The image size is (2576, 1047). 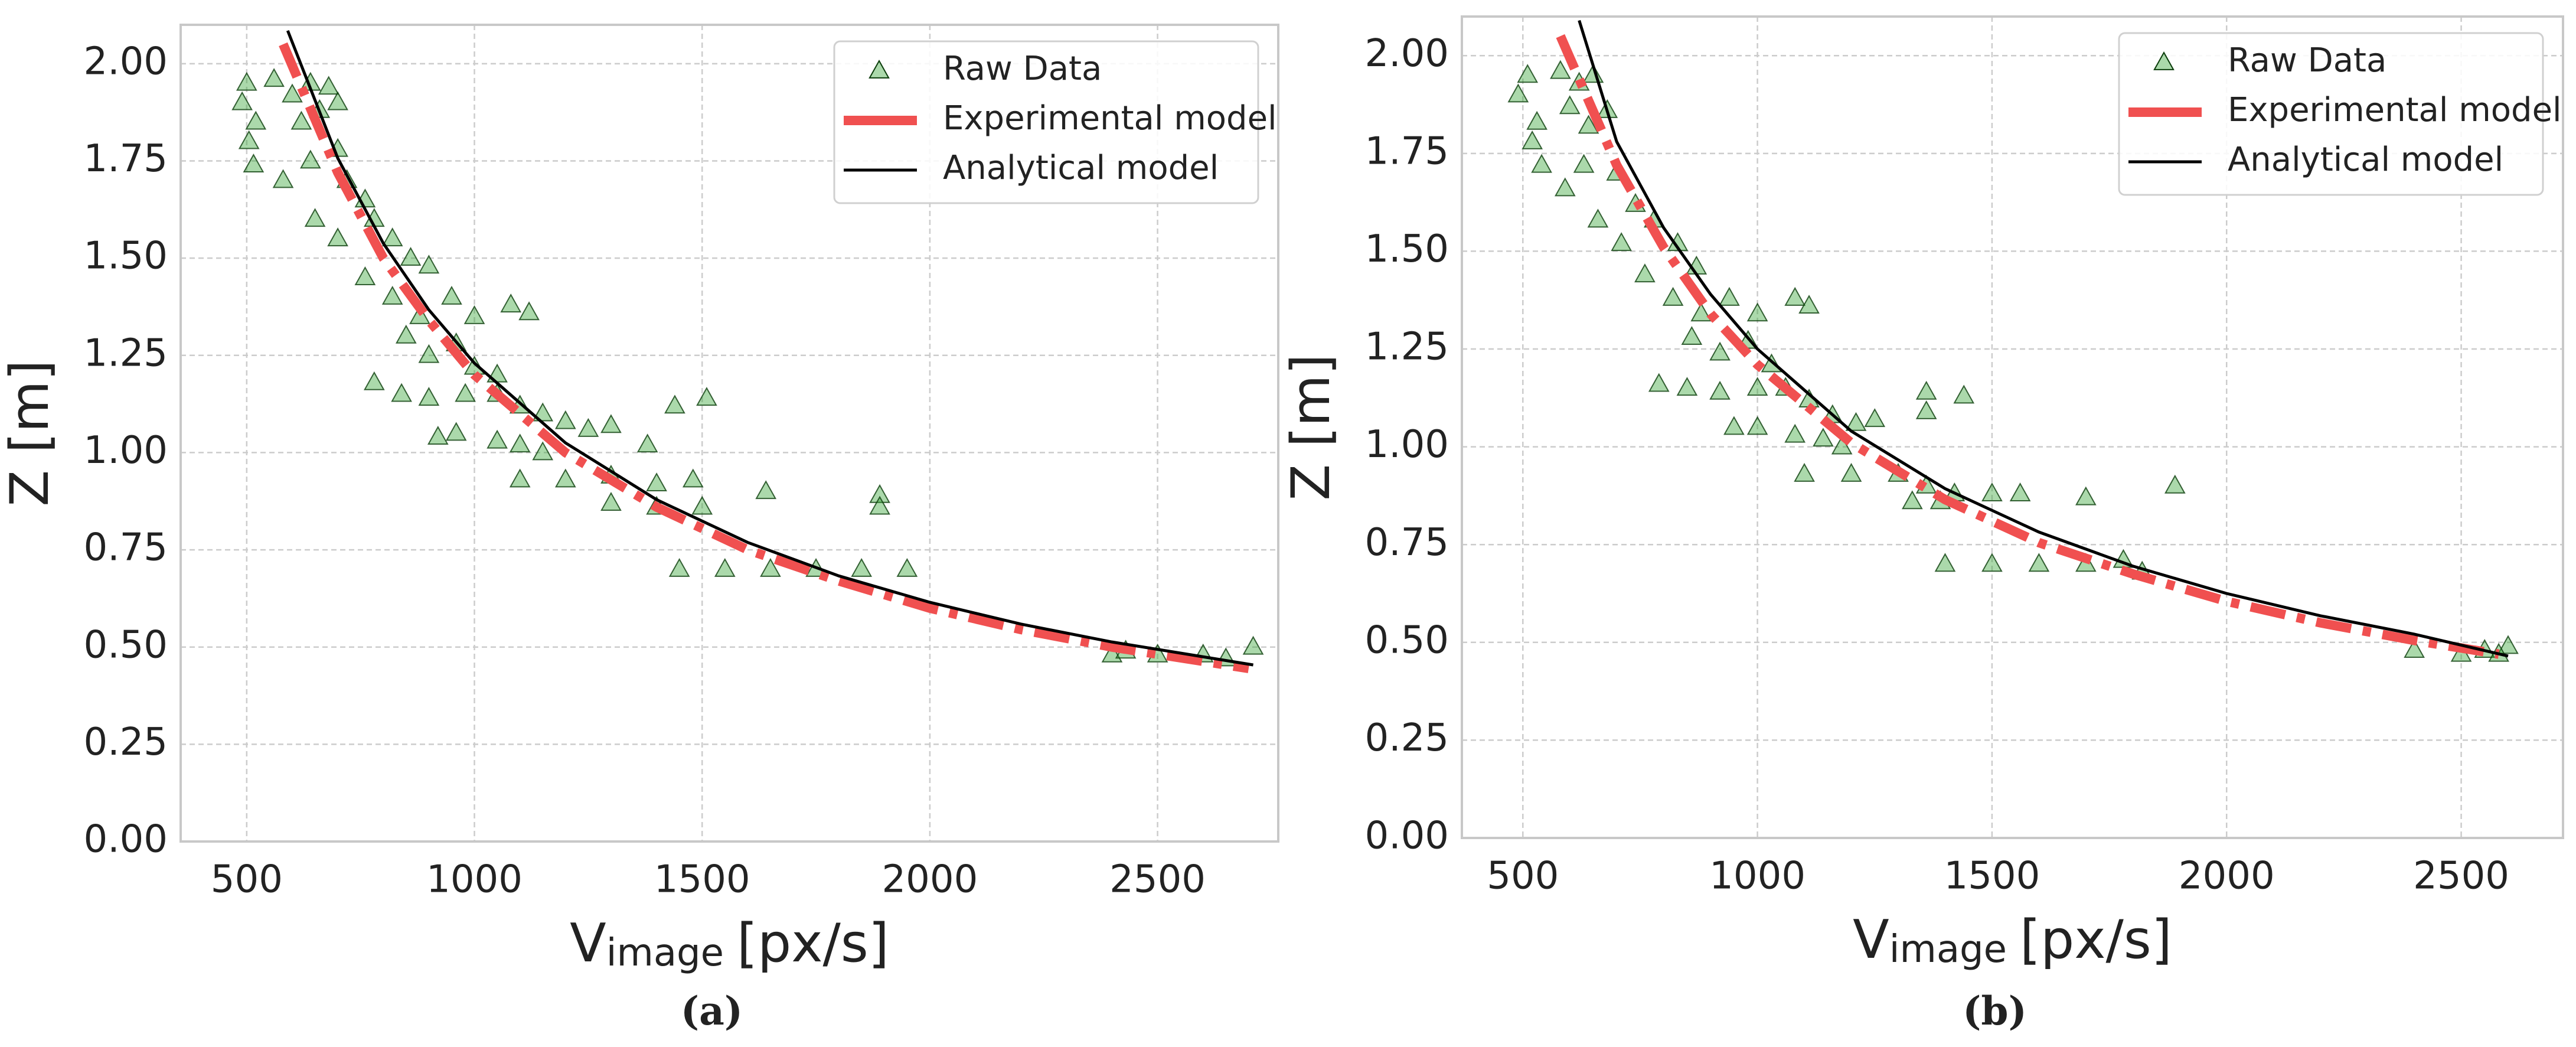 I want to click on x-tick-label: 1000, so click(x=1757, y=876).